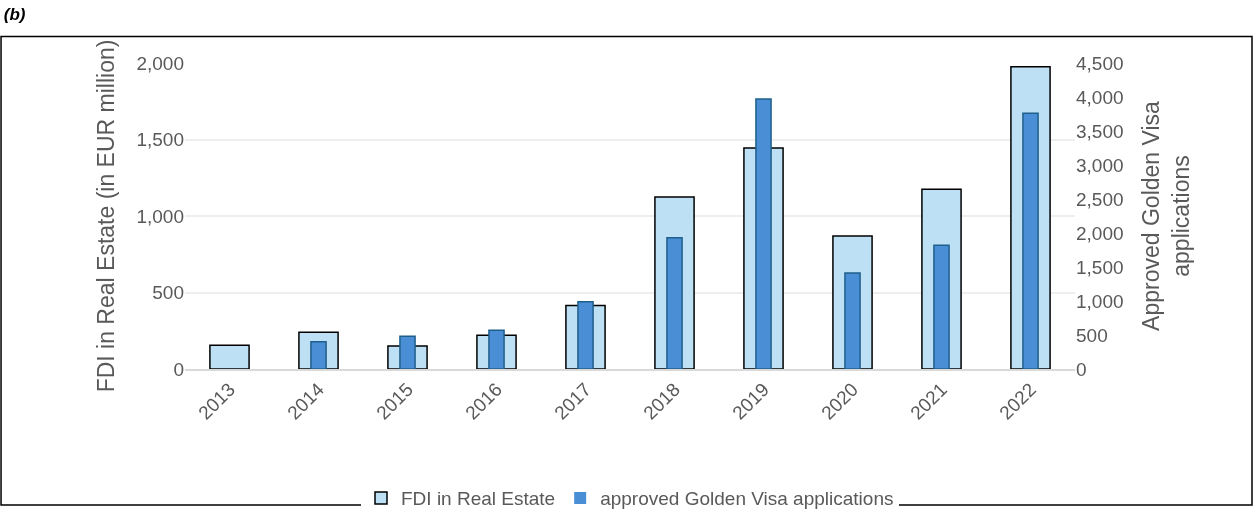 This screenshot has height=529, width=1255. I want to click on y-tick-label: 0, so click(178, 369).